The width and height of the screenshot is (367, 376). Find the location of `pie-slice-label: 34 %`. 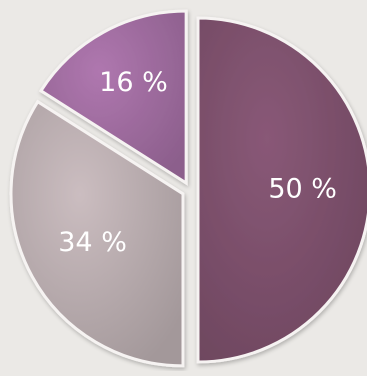

pie-slice-label: 34 % is located at coordinates (92, 242).